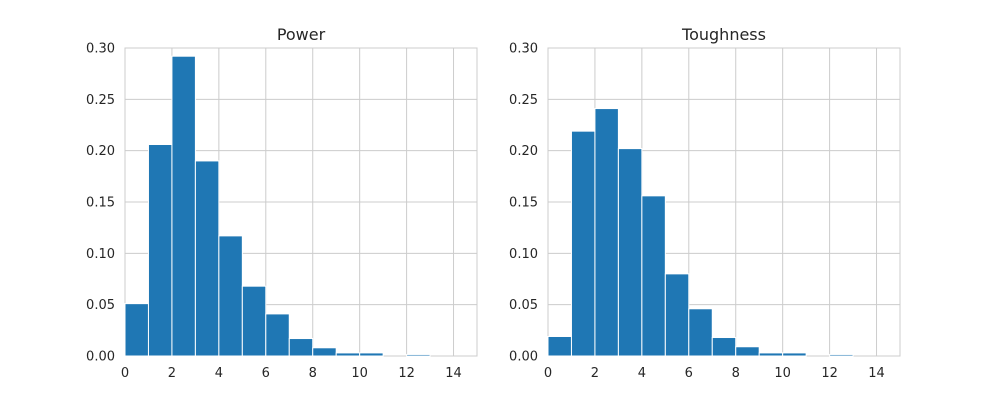 This screenshot has height=400, width=1000. Describe the element at coordinates (782, 373) in the screenshot. I see `toughness-x-tick-label: 10` at that location.